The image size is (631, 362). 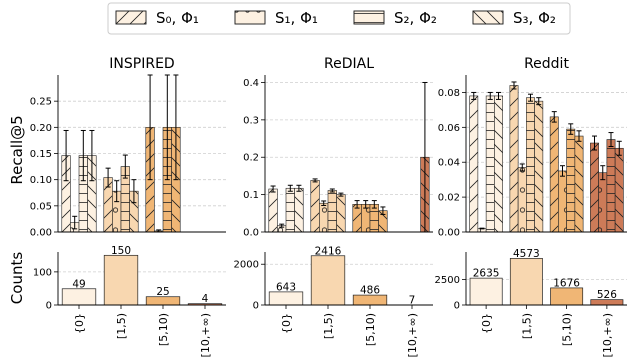 I want to click on count-label: 2635, so click(x=486, y=274).